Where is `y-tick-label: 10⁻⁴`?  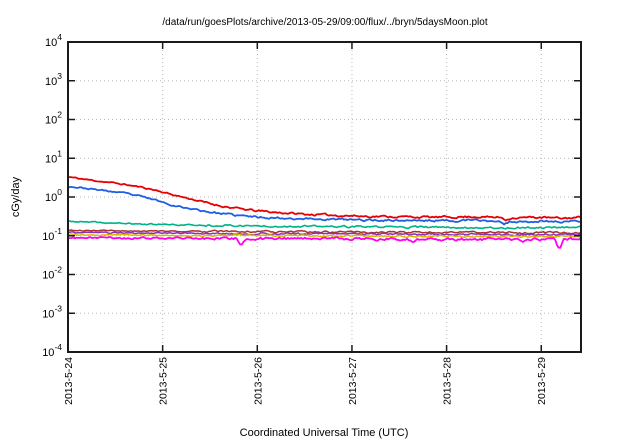 y-tick-label: 10⁻⁴ is located at coordinates (52, 350).